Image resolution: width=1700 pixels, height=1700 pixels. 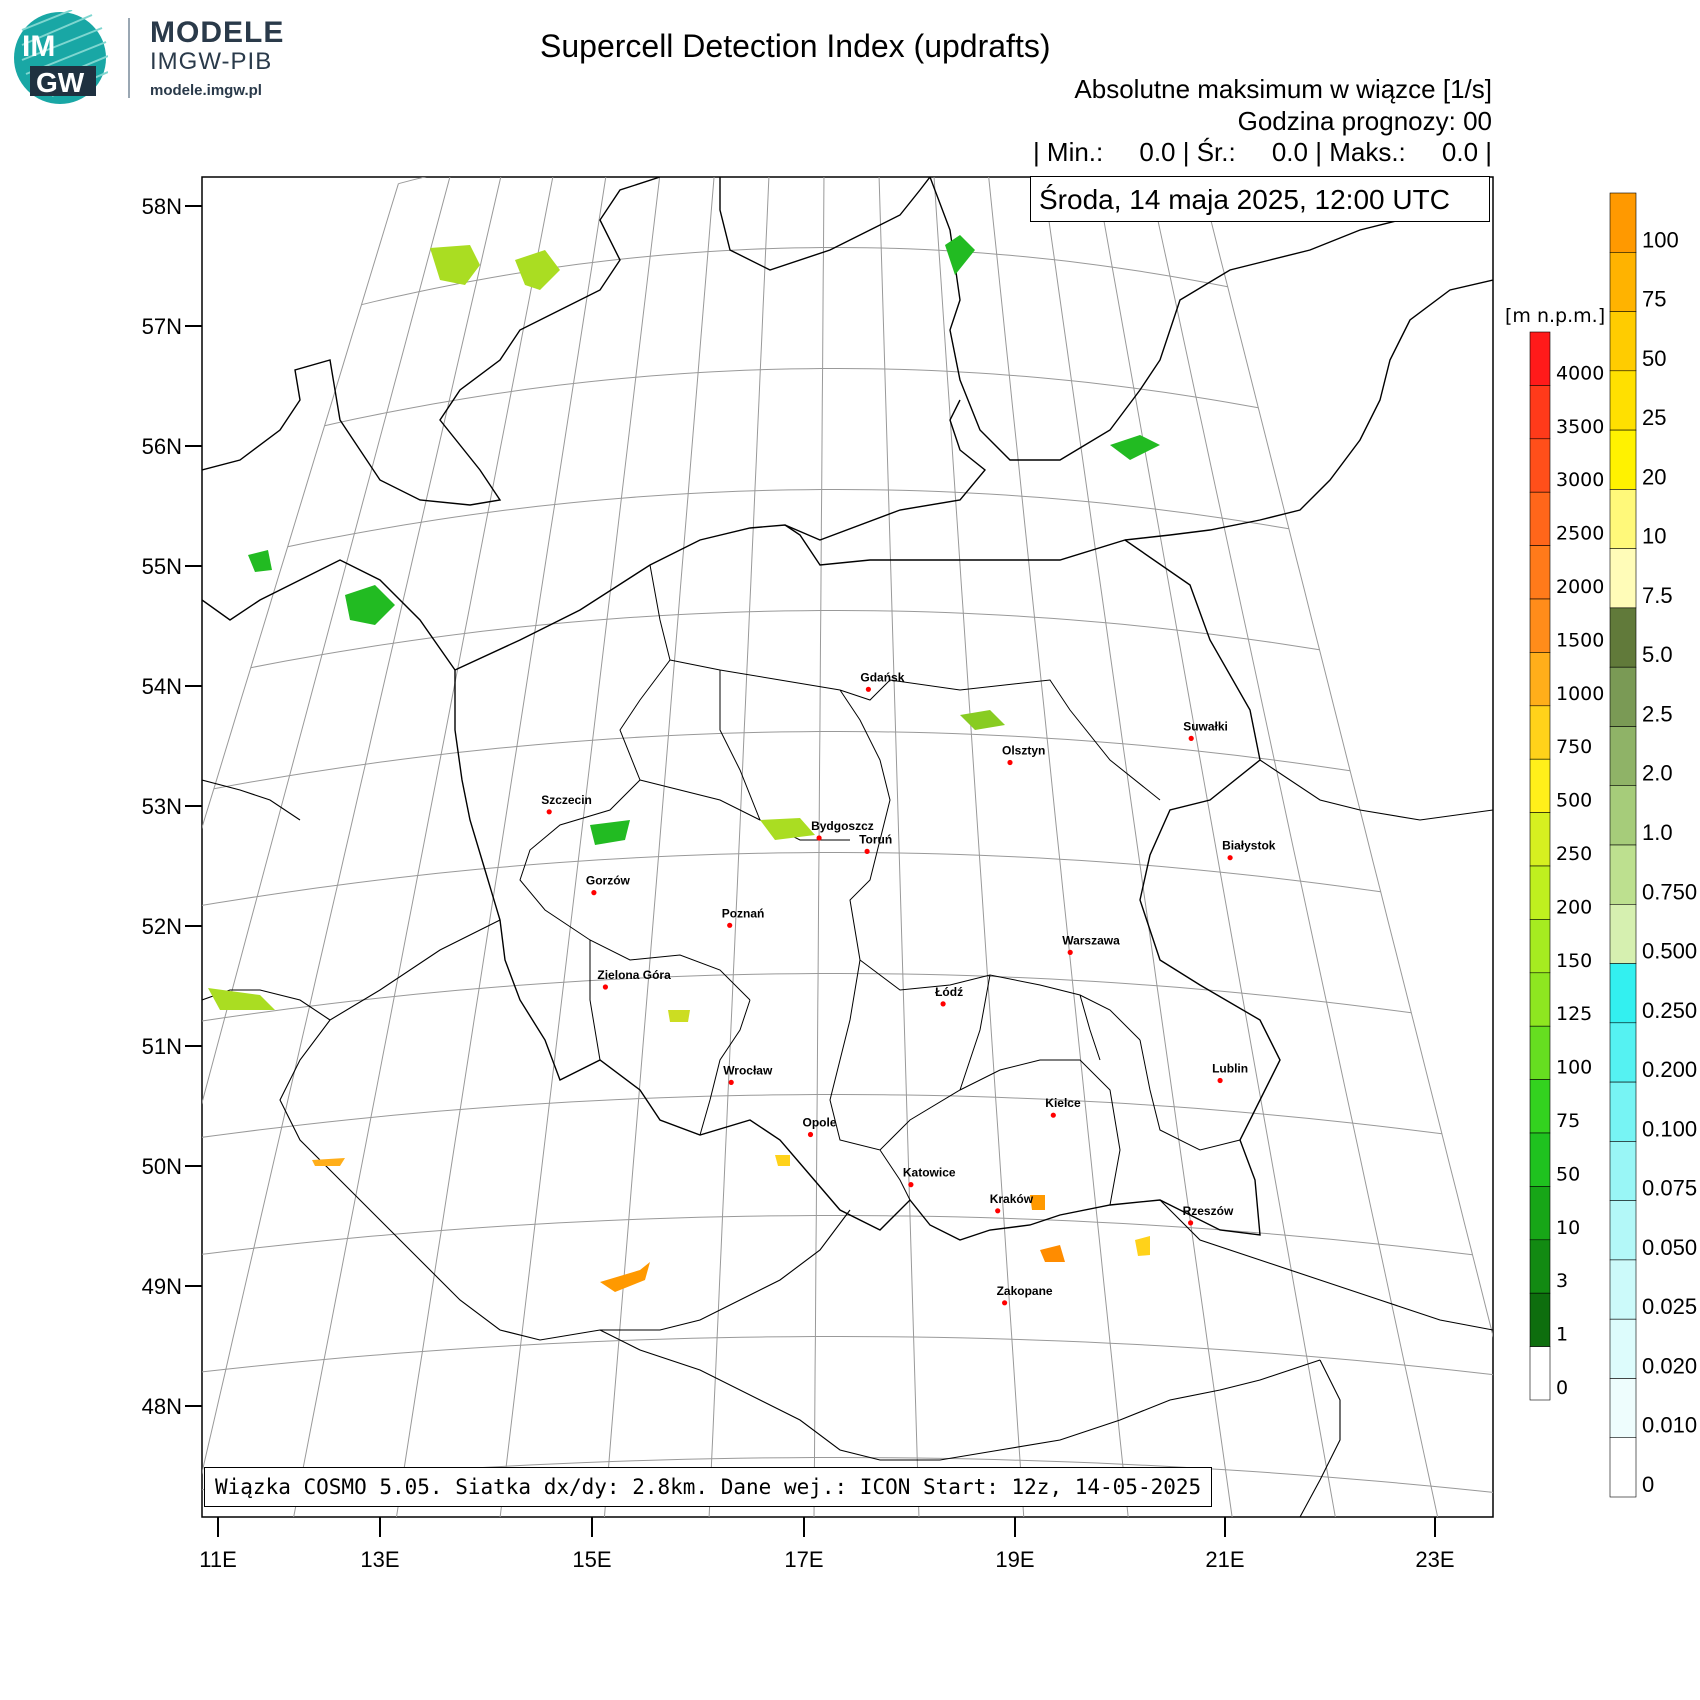 I want to click on sdi-label: 7.5, so click(x=1657, y=595).